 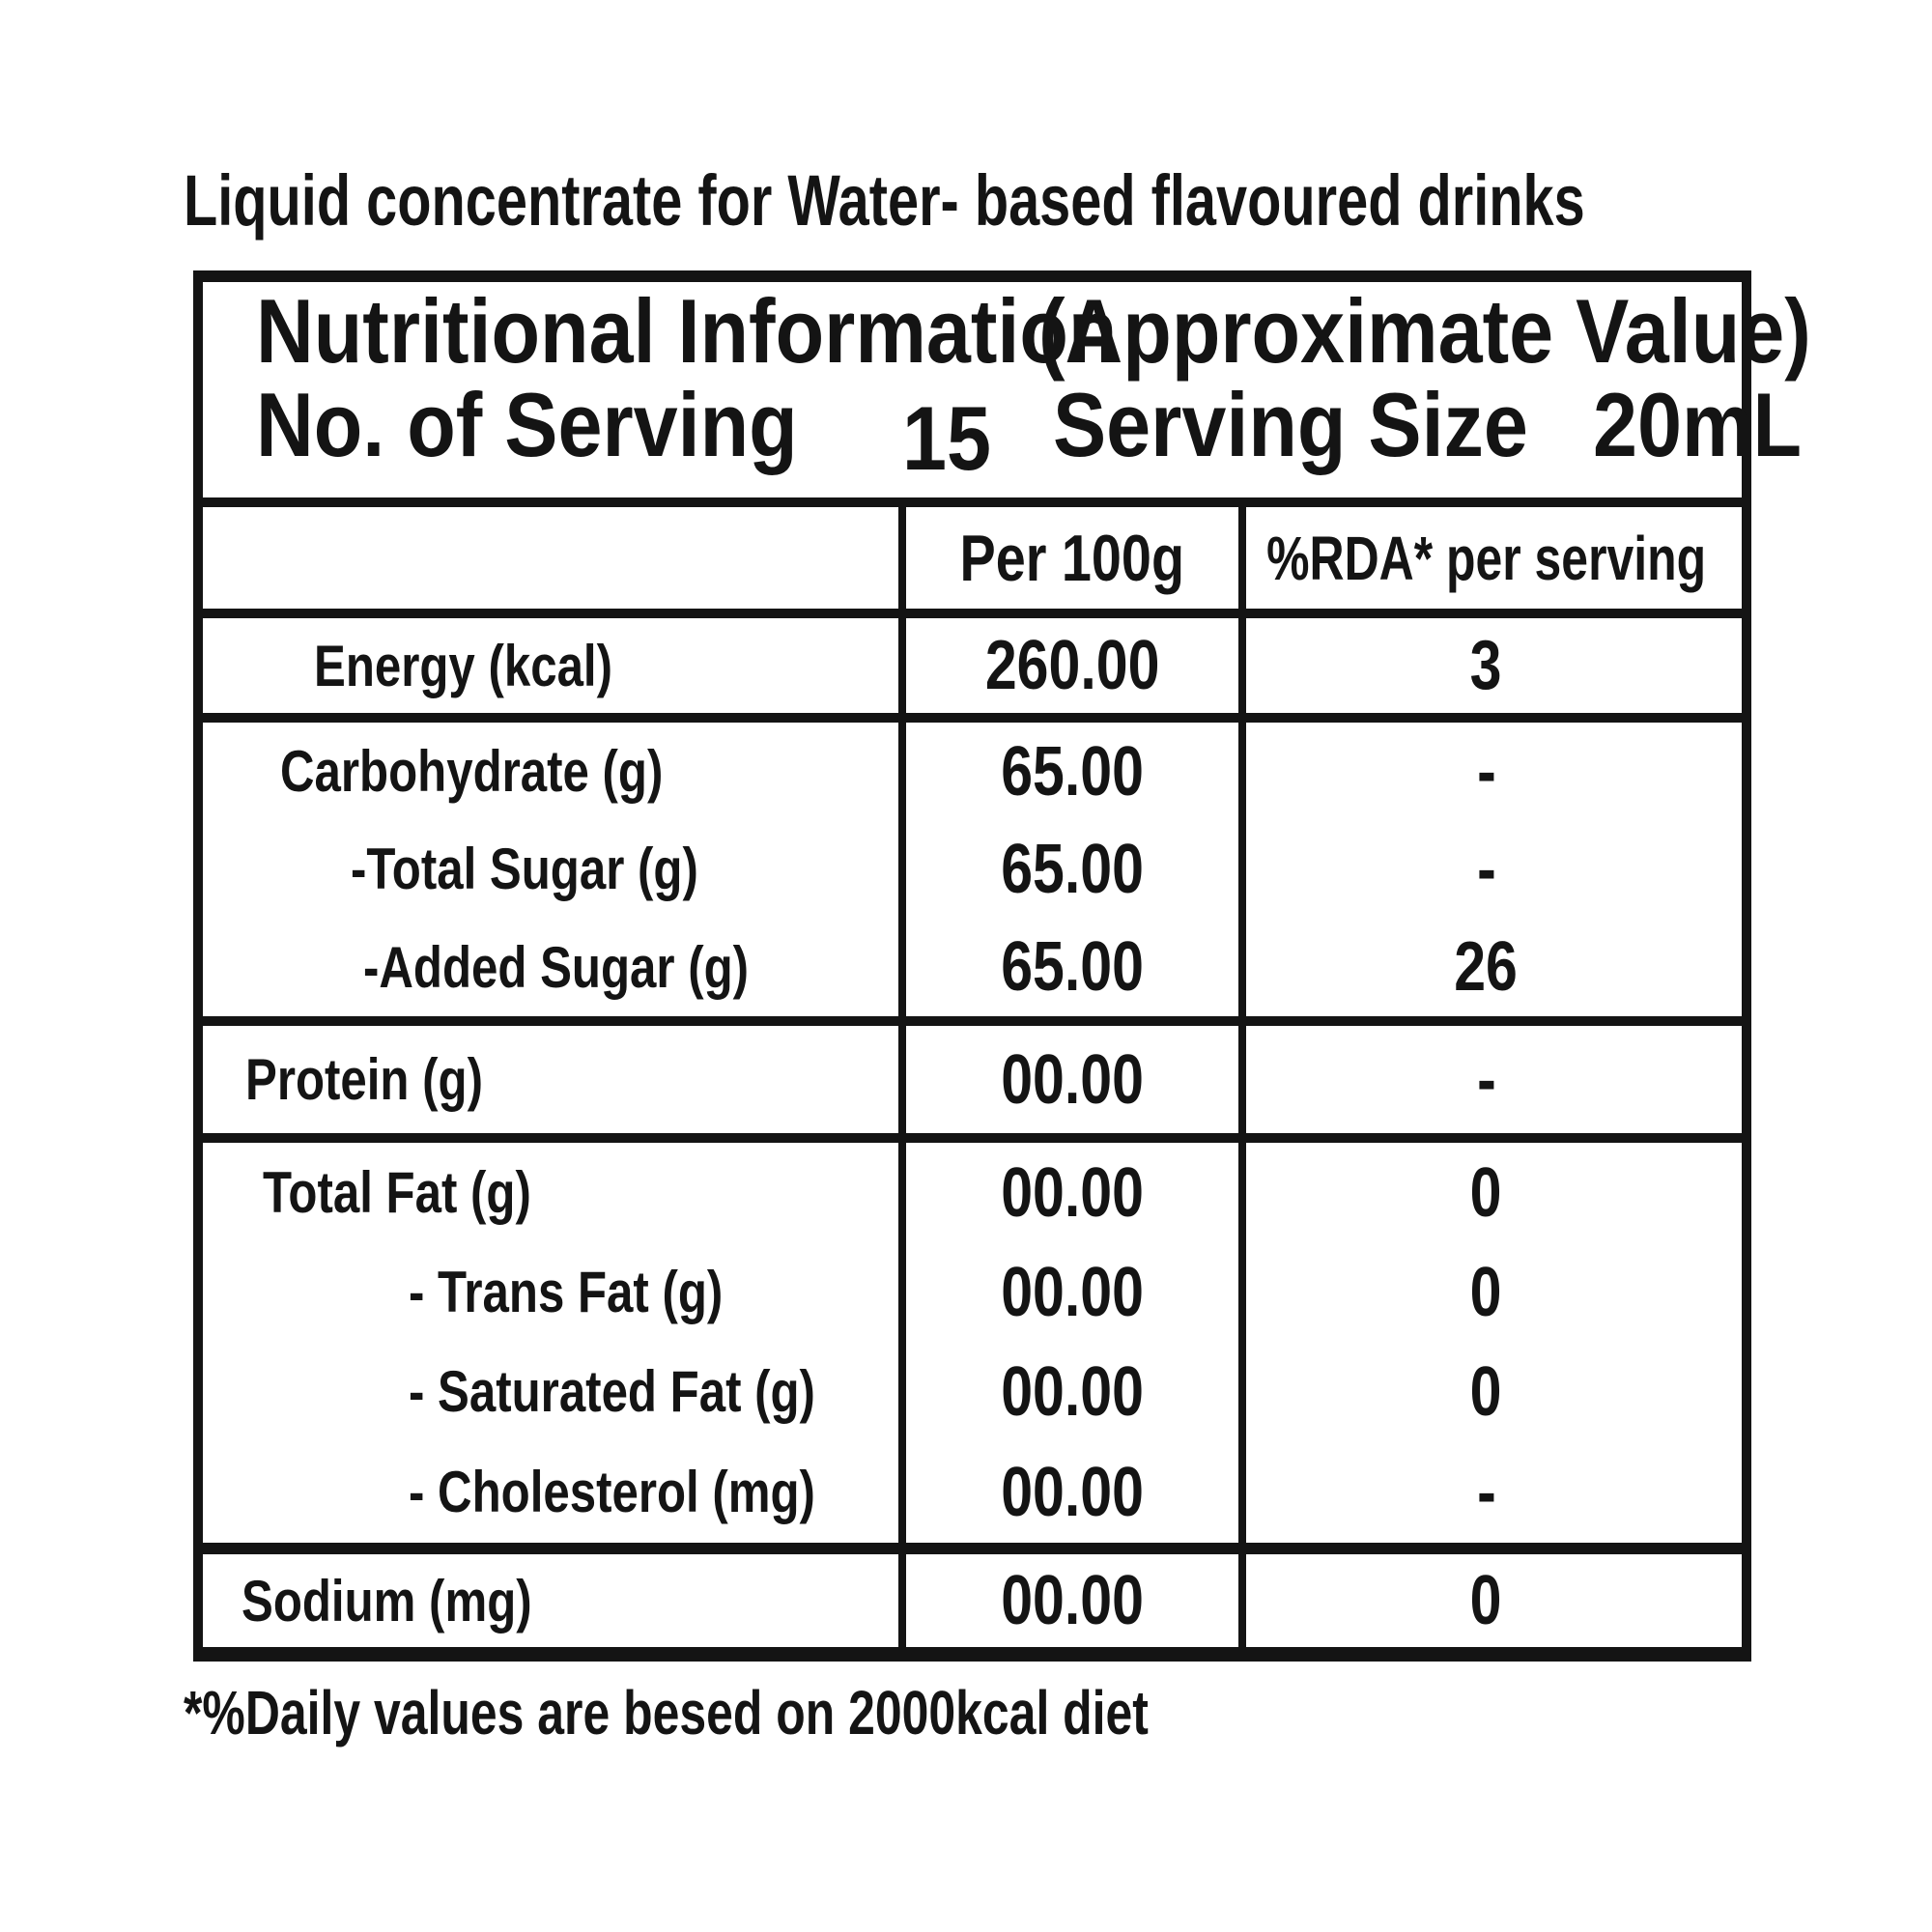 I want to click on column-header-per-100g: Per 100g, so click(x=1076, y=558).